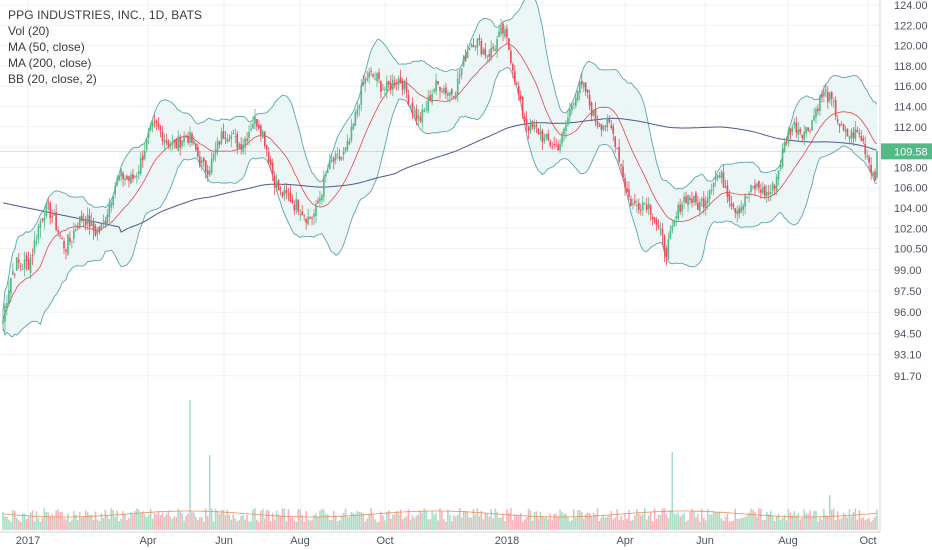  Describe the element at coordinates (910, 128) in the screenshot. I see `y-tick-label: 112.00` at that location.